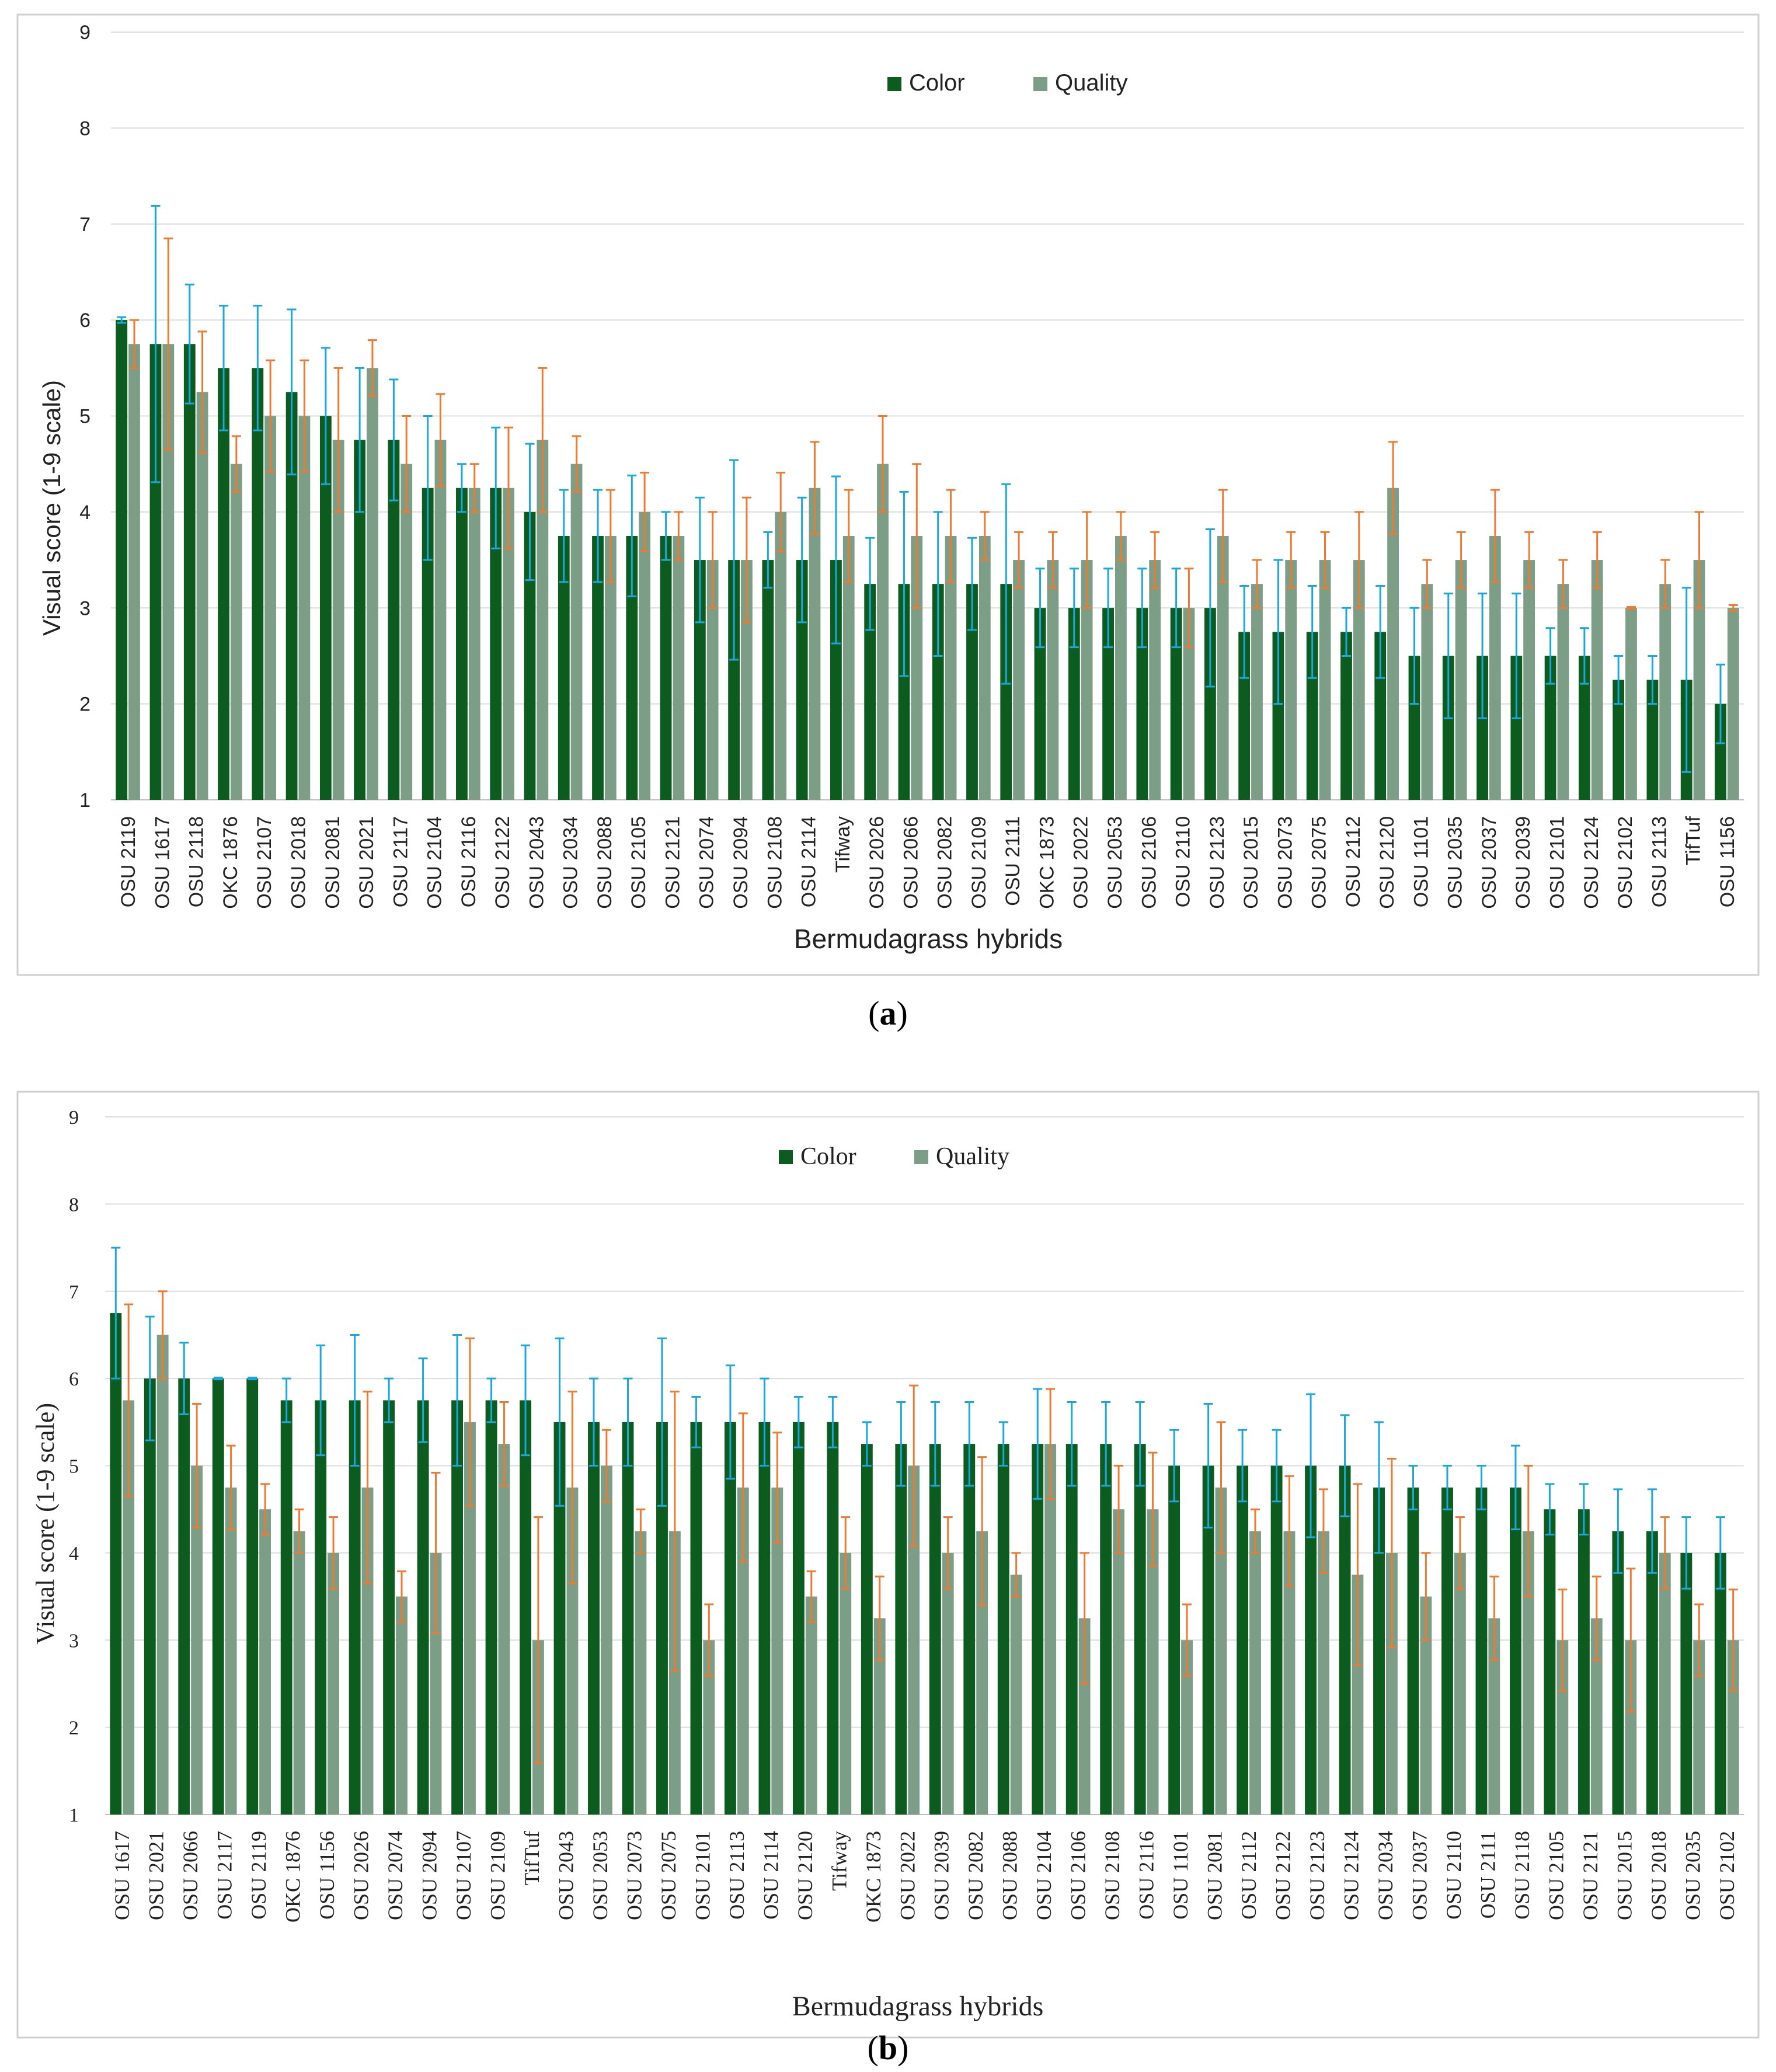 This screenshot has width=1776, height=2072. What do you see at coordinates (1115, 862) in the screenshot?
I see `x-tick-label-a: OSU 2053` at bounding box center [1115, 862].